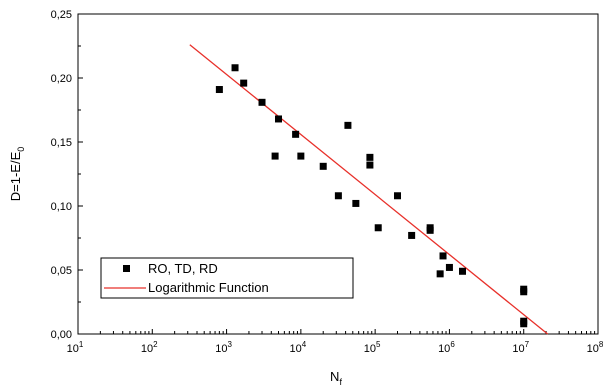 This screenshot has width=605, height=386. I want to click on legend: RO, TD, RD Logarithmic Function, so click(227, 278).